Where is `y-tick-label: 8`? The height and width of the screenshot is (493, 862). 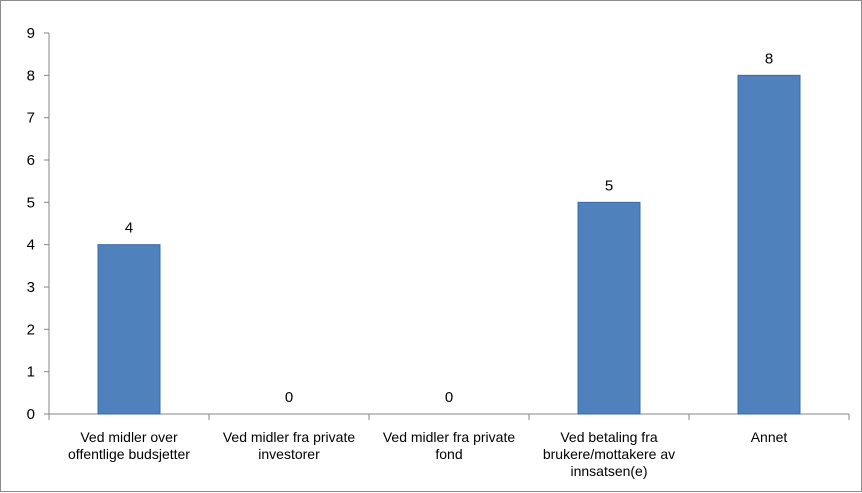 y-tick-label: 8 is located at coordinates (31, 75).